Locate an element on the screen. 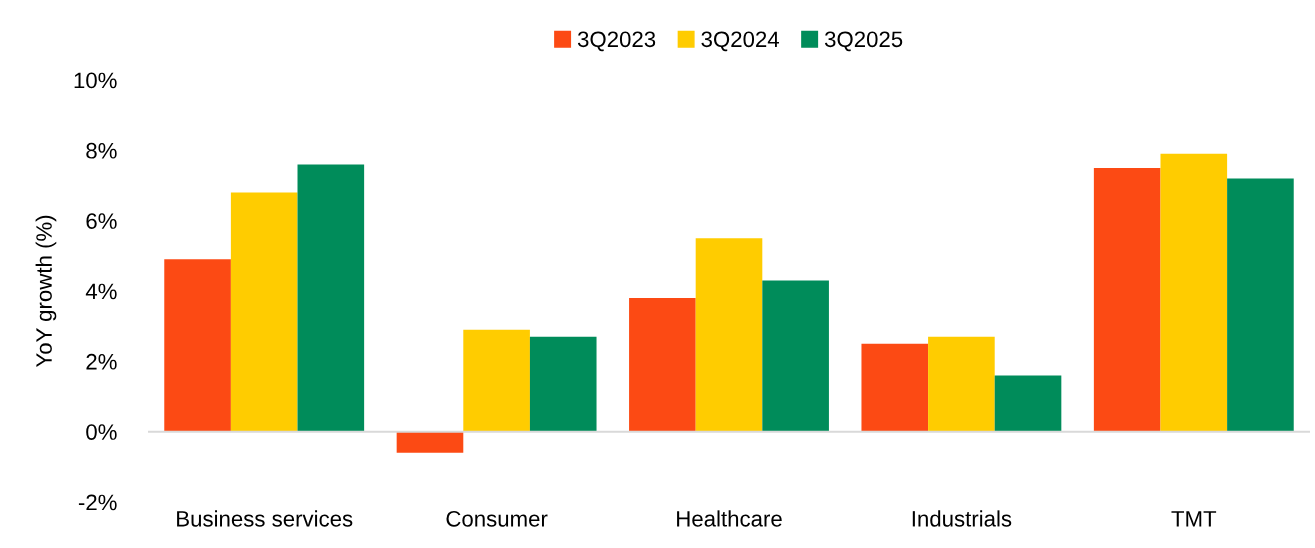 The height and width of the screenshot is (548, 1315). y-tick-label: 6% is located at coordinates (101, 221).